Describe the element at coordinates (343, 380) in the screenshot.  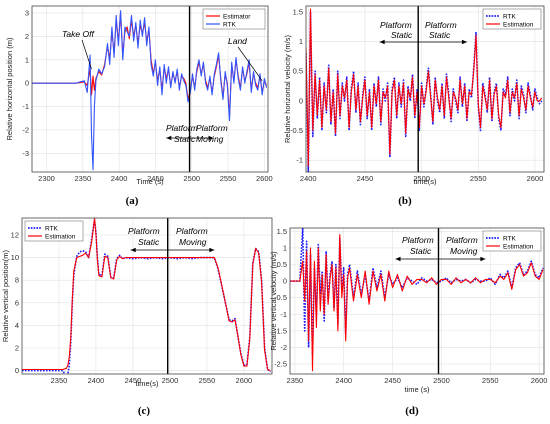
I see `d-x-tick-label: 2400` at that location.